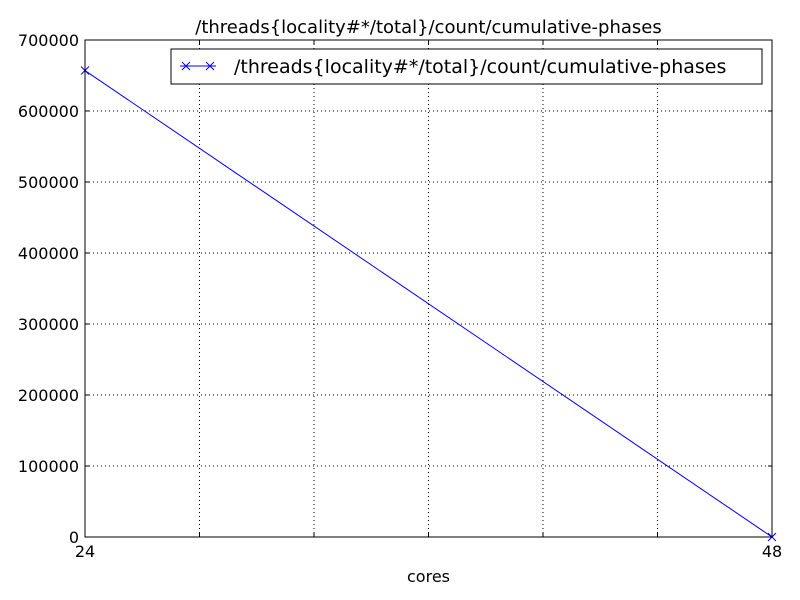 This screenshot has height=600, width=800. I want to click on y-tick-label: 200000, so click(48, 395).